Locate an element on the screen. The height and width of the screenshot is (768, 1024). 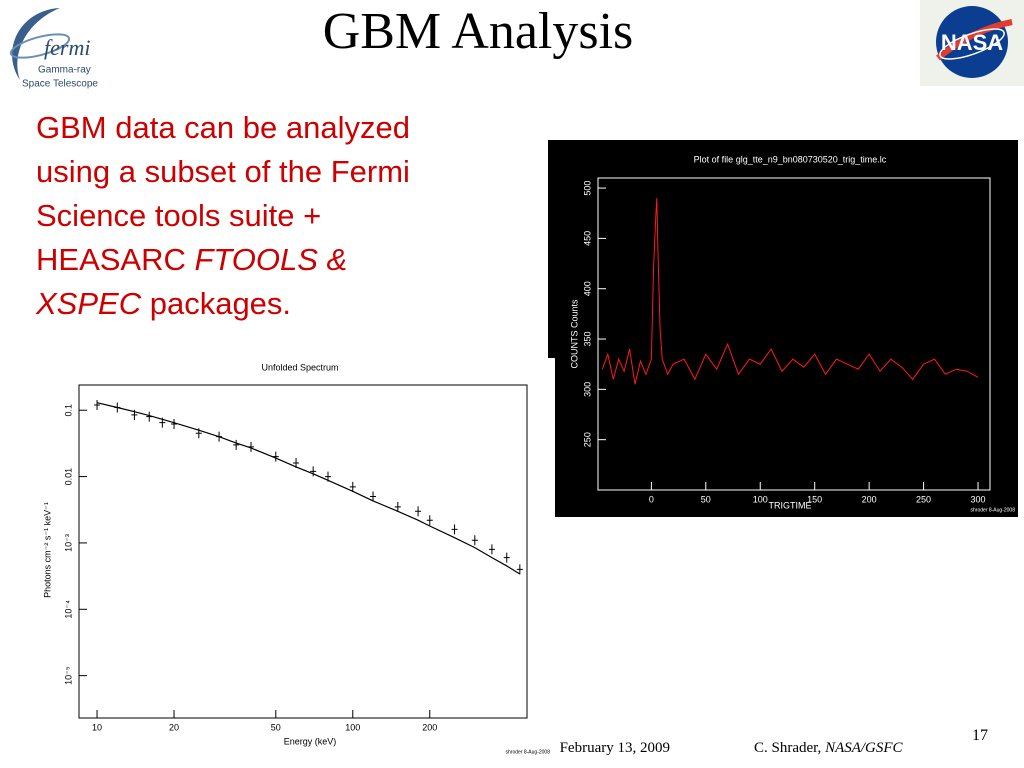
plot-title: Unfolded Spectrum is located at coordinates (299, 367).